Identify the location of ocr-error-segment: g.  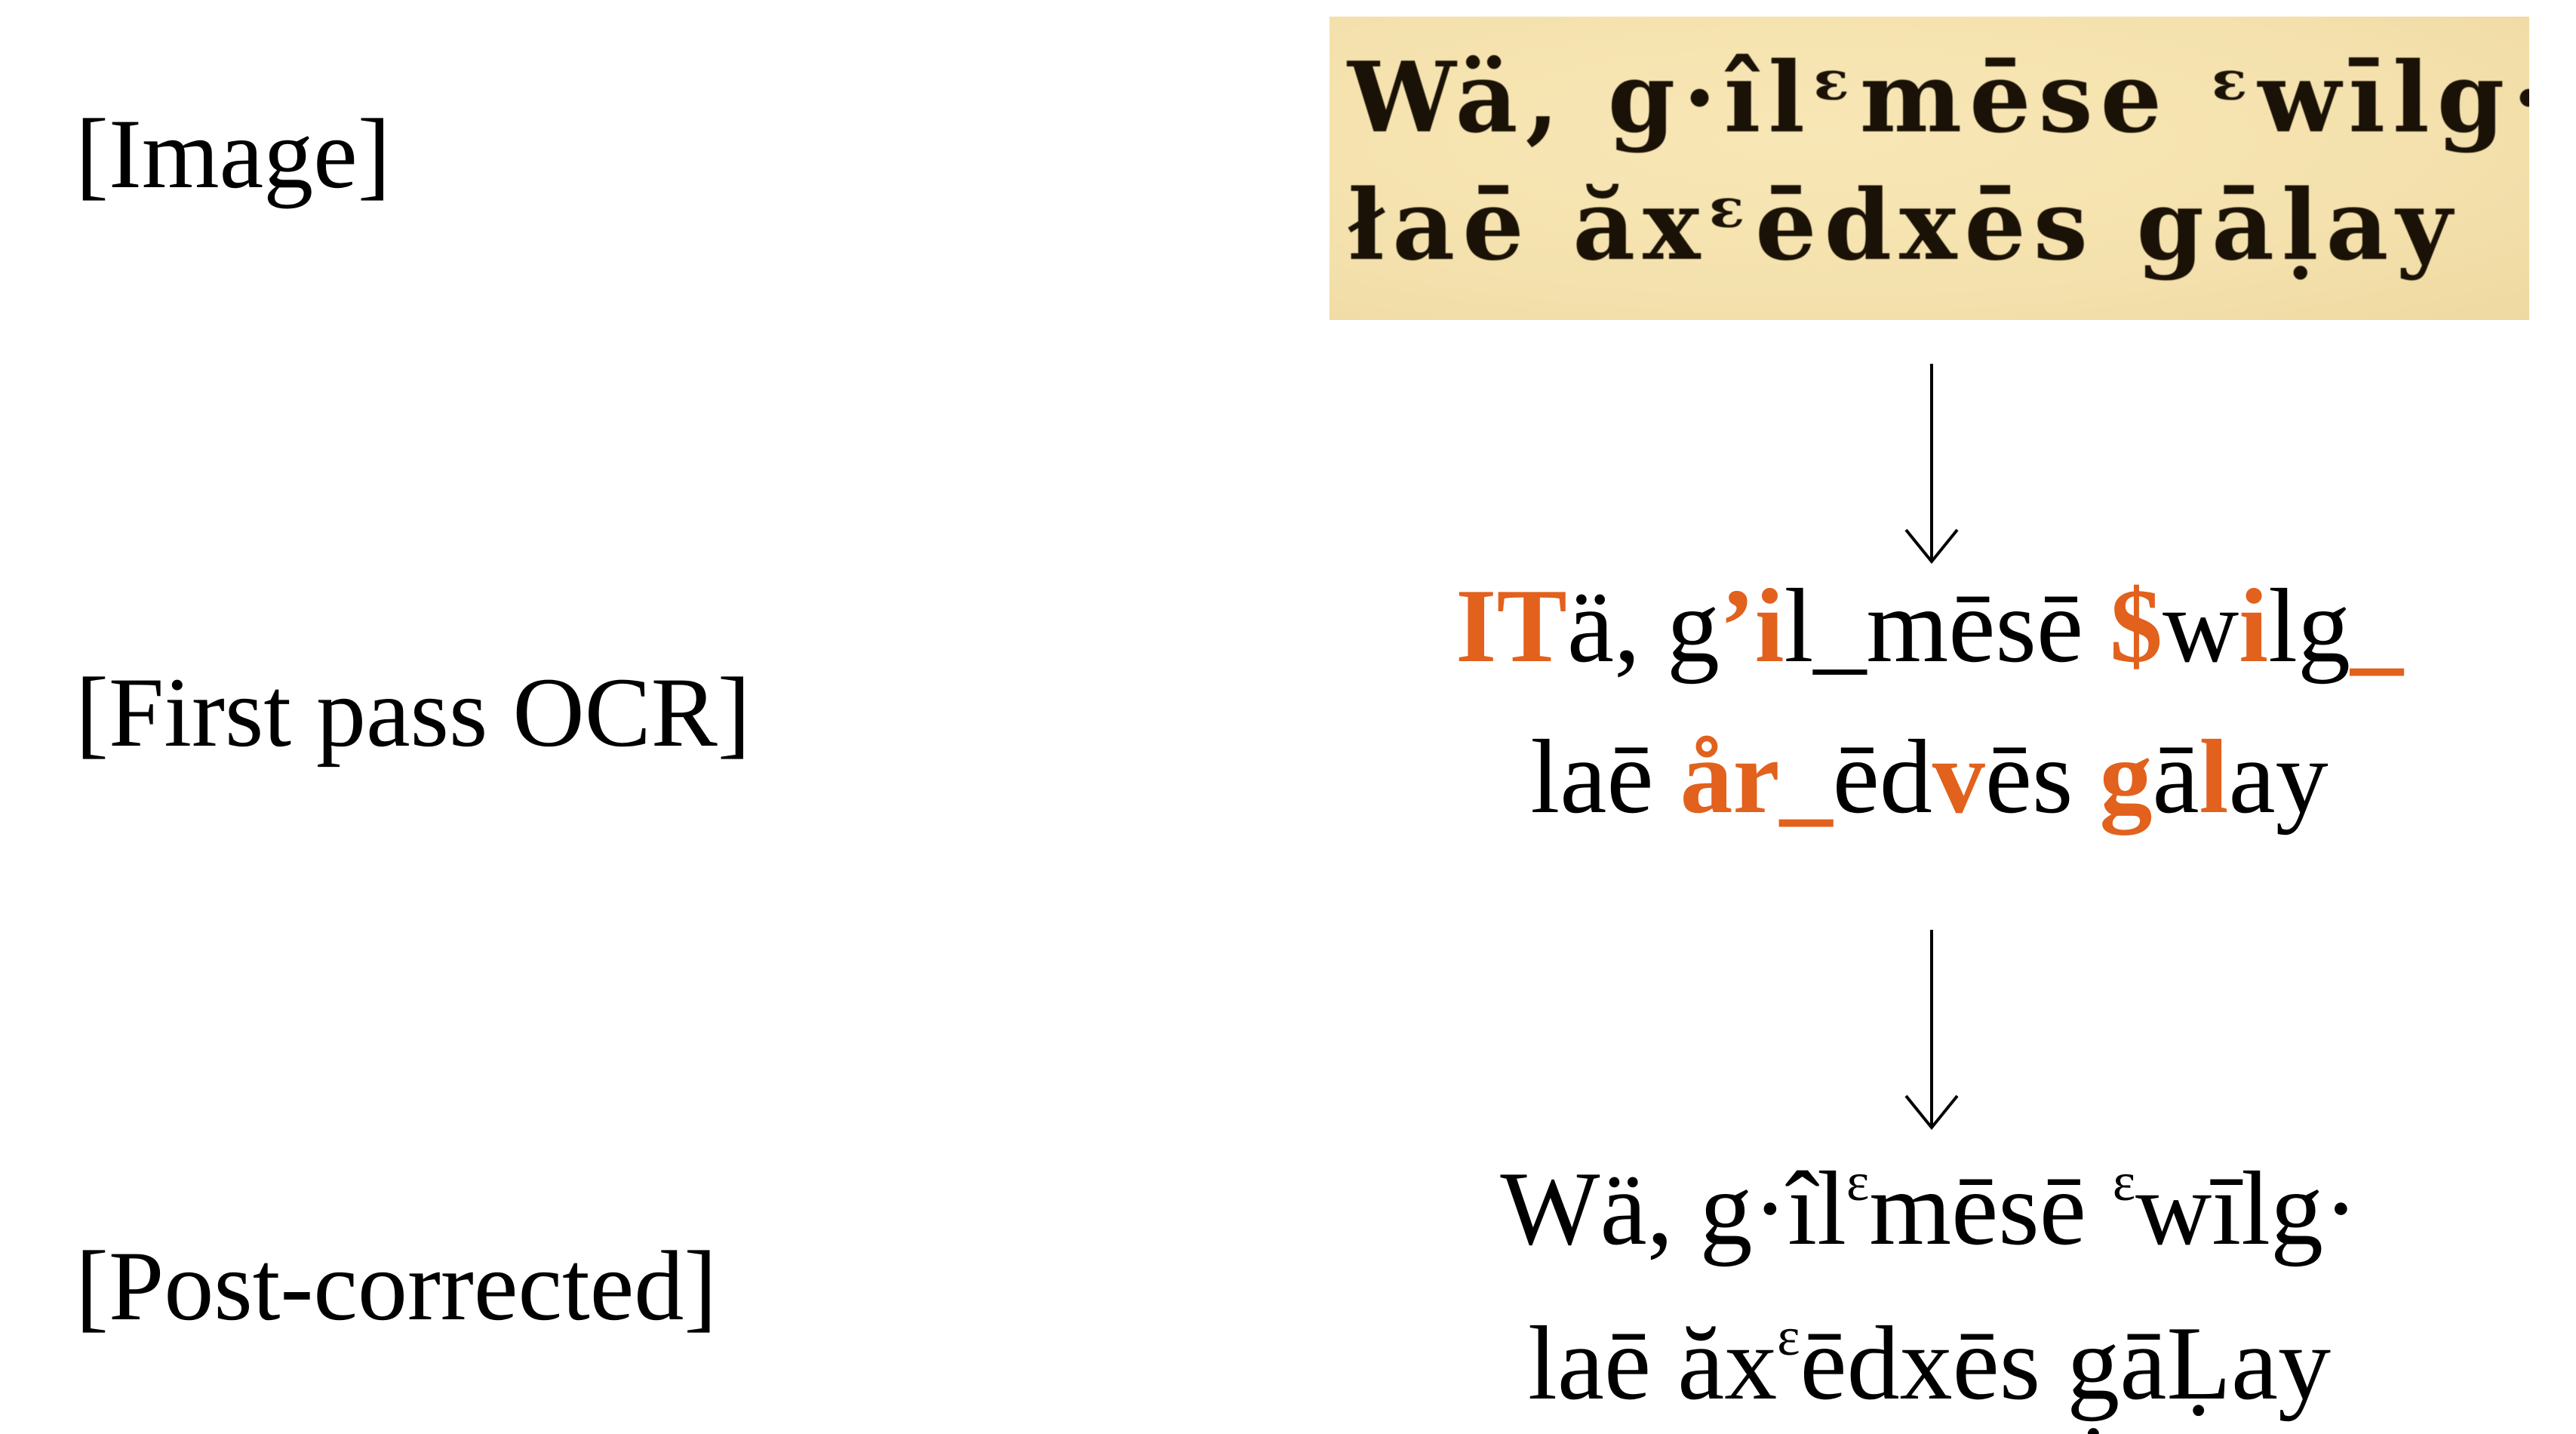
(2126, 777).